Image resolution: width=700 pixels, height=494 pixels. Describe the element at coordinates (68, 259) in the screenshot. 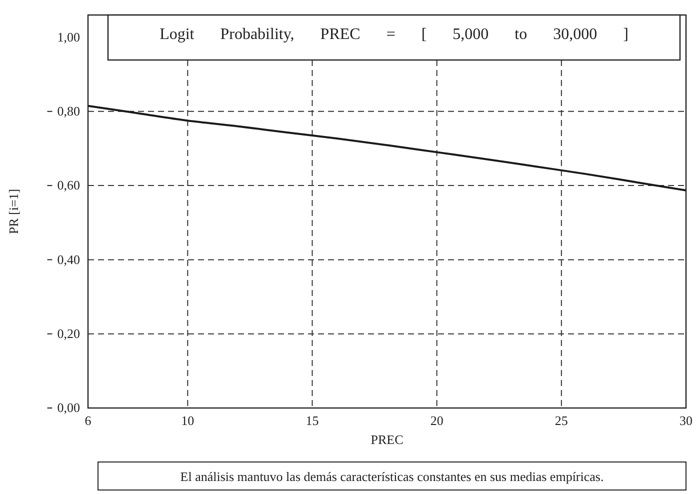

I see `y-tick-label: 0,40` at that location.